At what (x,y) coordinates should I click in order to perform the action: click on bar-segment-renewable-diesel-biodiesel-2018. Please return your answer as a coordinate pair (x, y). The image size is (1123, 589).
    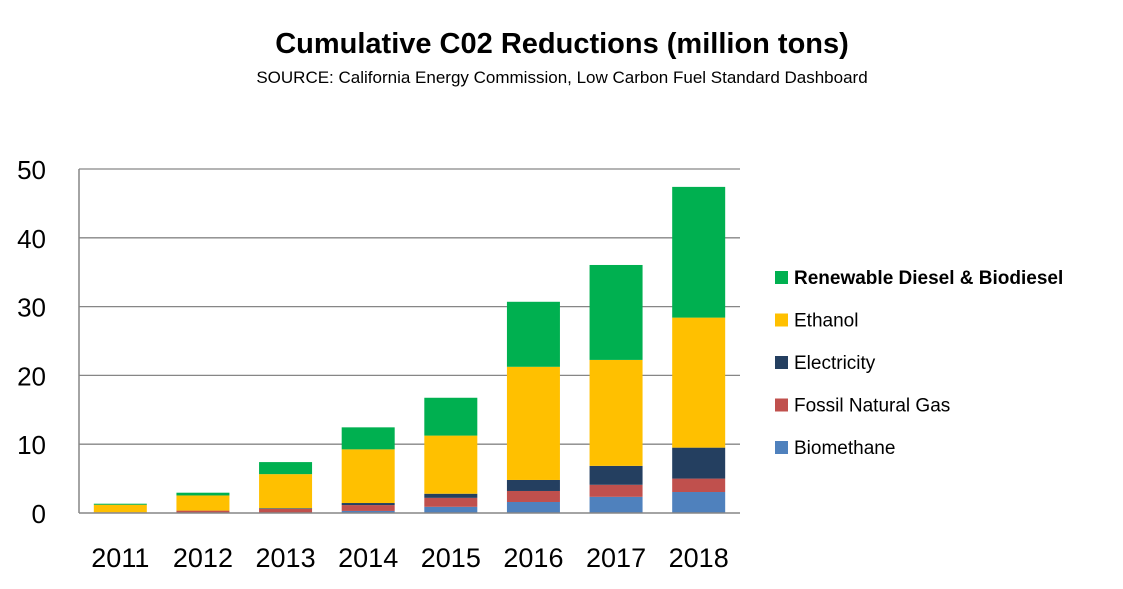
    Looking at the image, I should click on (699, 252).